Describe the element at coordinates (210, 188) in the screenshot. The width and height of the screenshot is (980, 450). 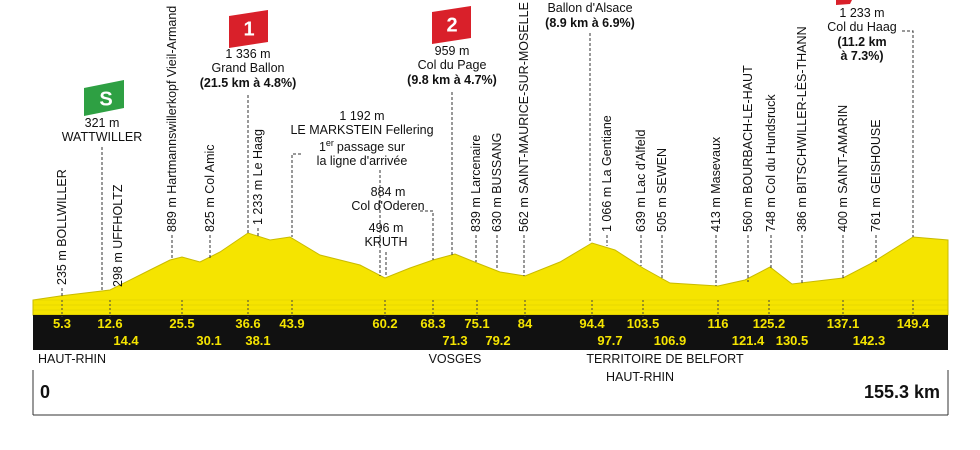
I see `place-label: 825 m Col Amic` at that location.